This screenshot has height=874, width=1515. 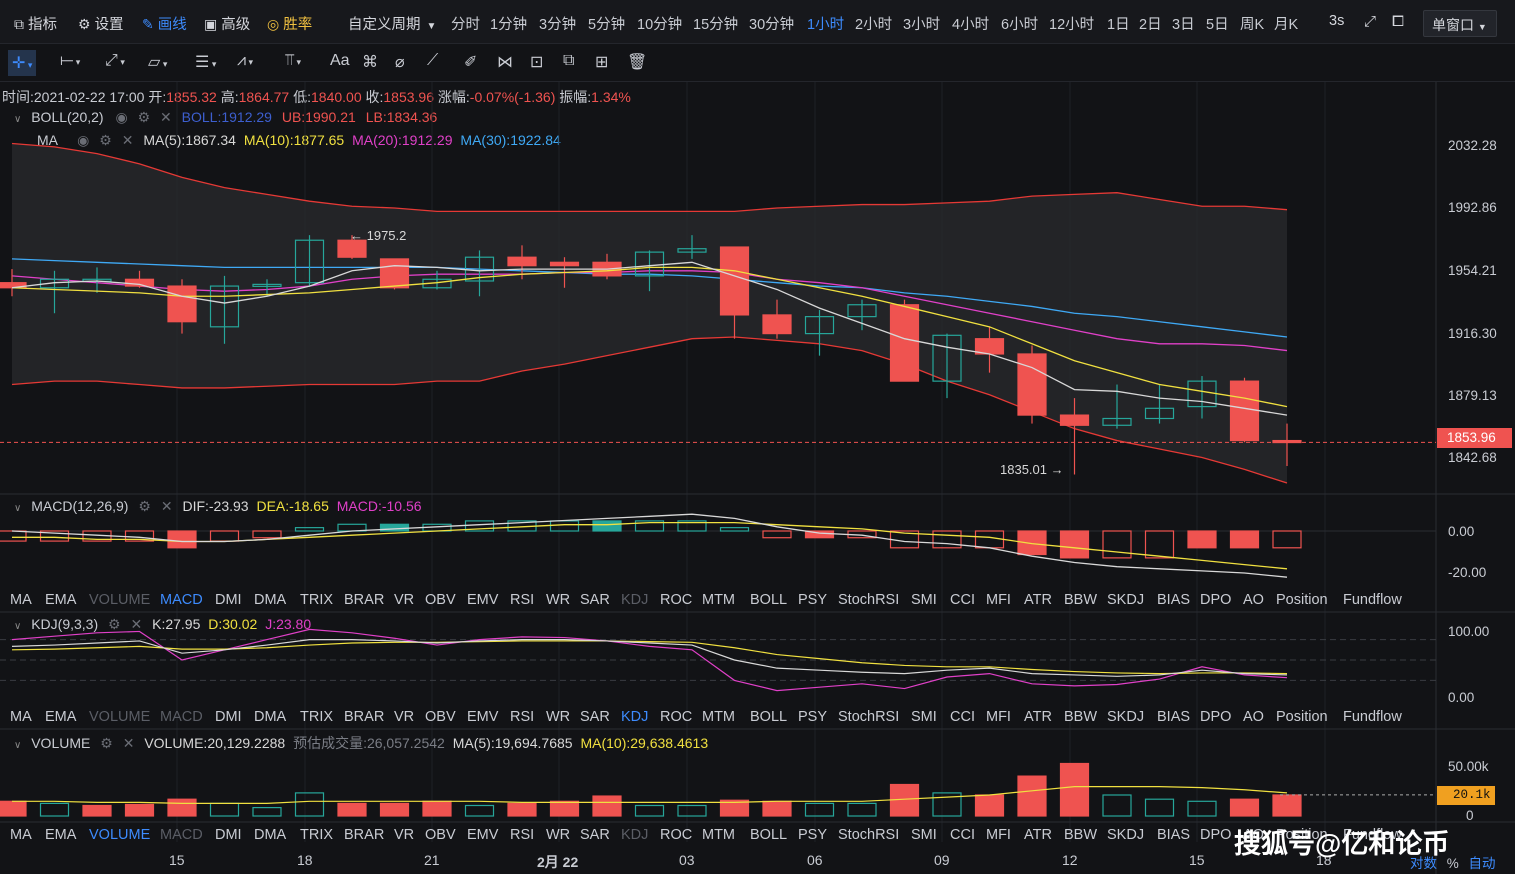 What do you see at coordinates (1337, 21) in the screenshot?
I see `refresh-interval: 3s` at bounding box center [1337, 21].